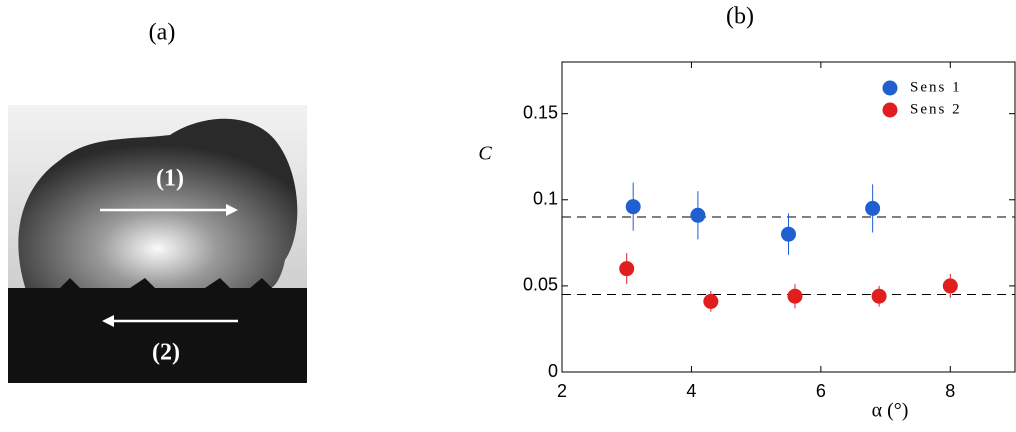 The width and height of the screenshot is (1016, 432). What do you see at coordinates (166, 353) in the screenshot?
I see `annotation: (2)` at bounding box center [166, 353].